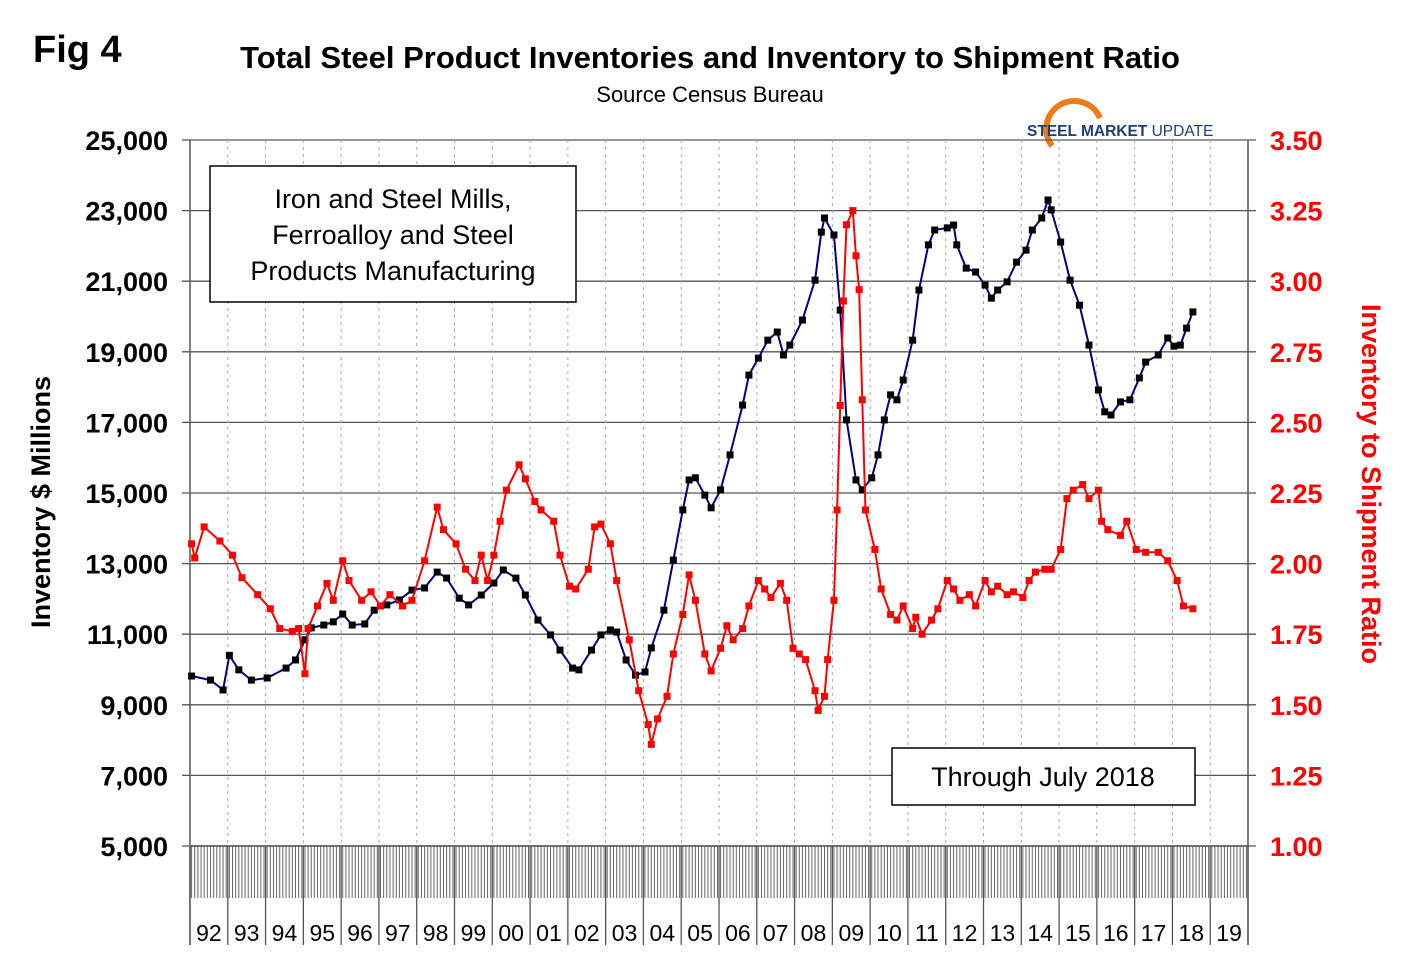 This screenshot has height=973, width=1420. I want to click on x-tick-label: 08, so click(814, 933).